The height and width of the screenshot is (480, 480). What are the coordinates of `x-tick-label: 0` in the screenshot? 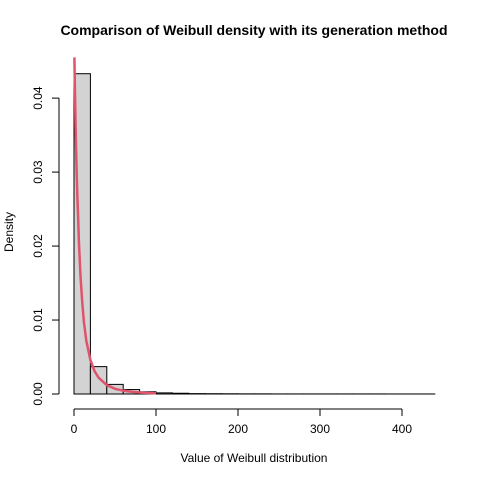 It's located at (74, 429).